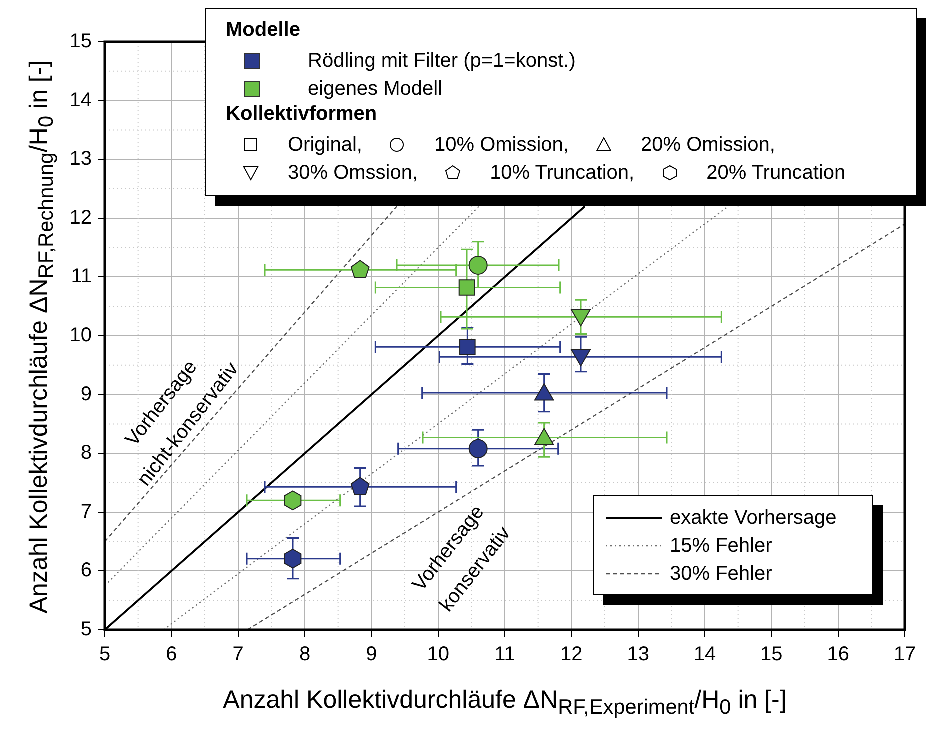  I want to click on y-tick-label: 8, so click(86, 453).